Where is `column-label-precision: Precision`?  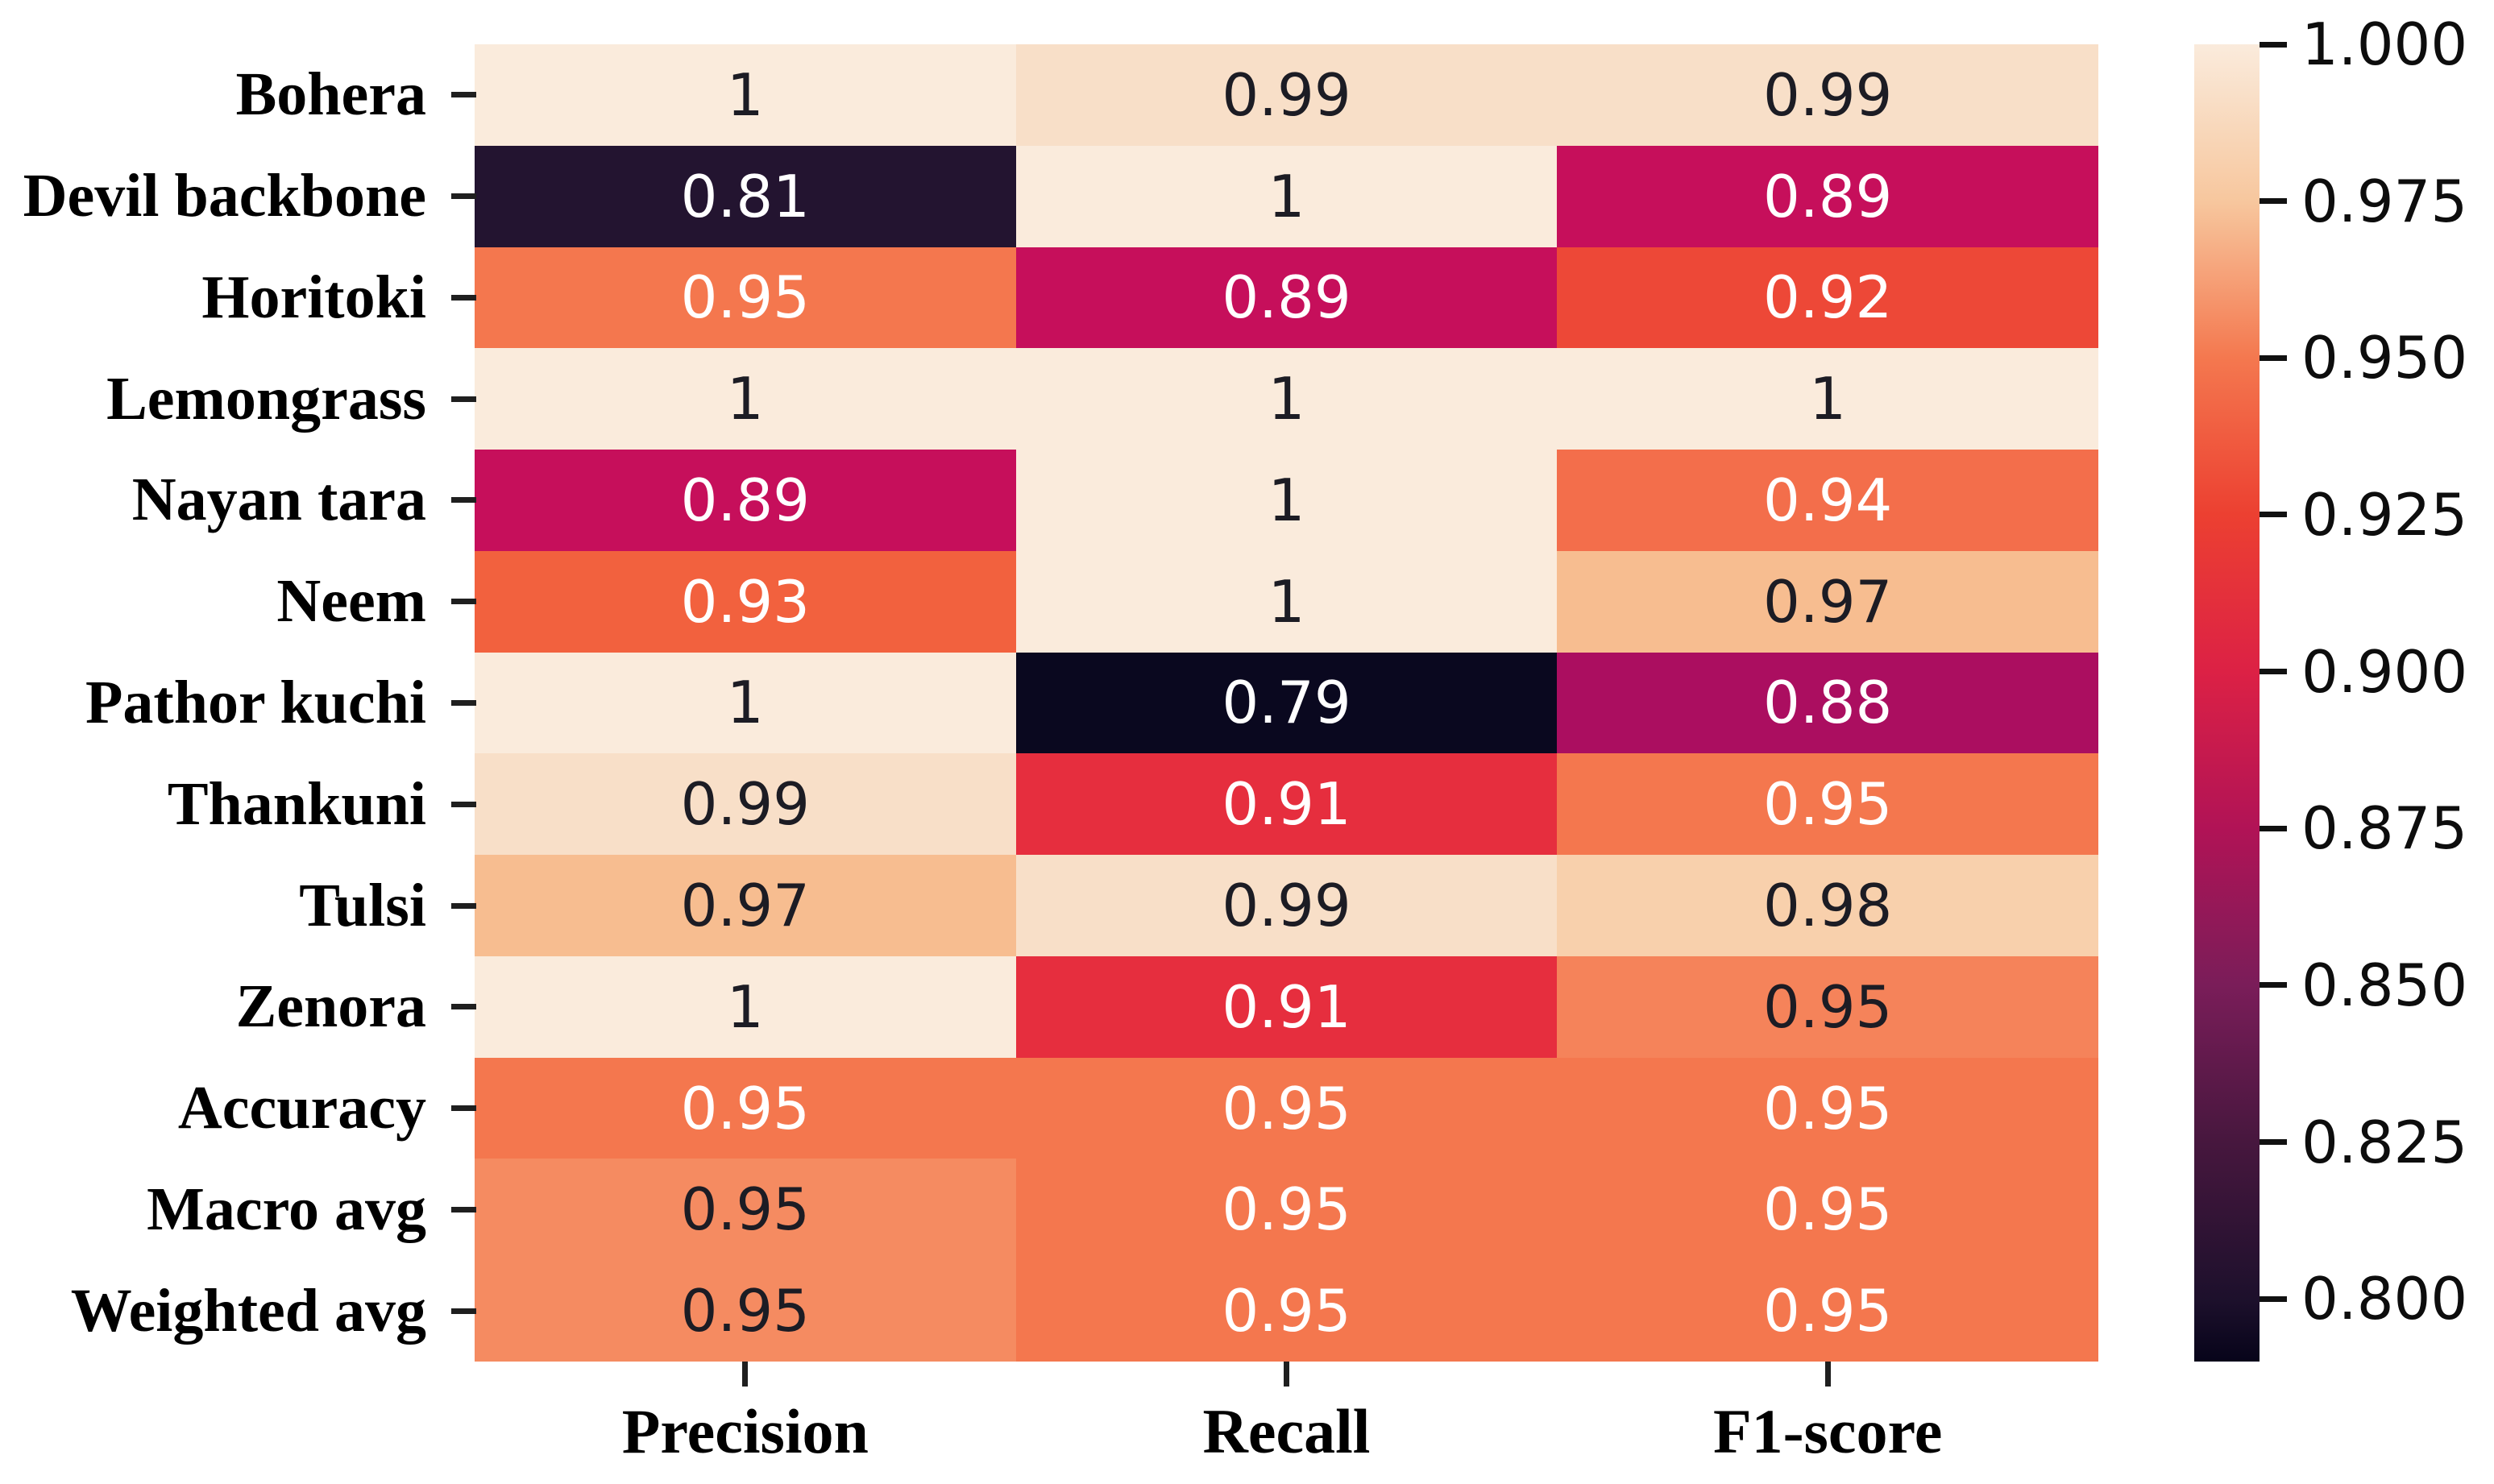 column-label-precision: Precision is located at coordinates (745, 1431).